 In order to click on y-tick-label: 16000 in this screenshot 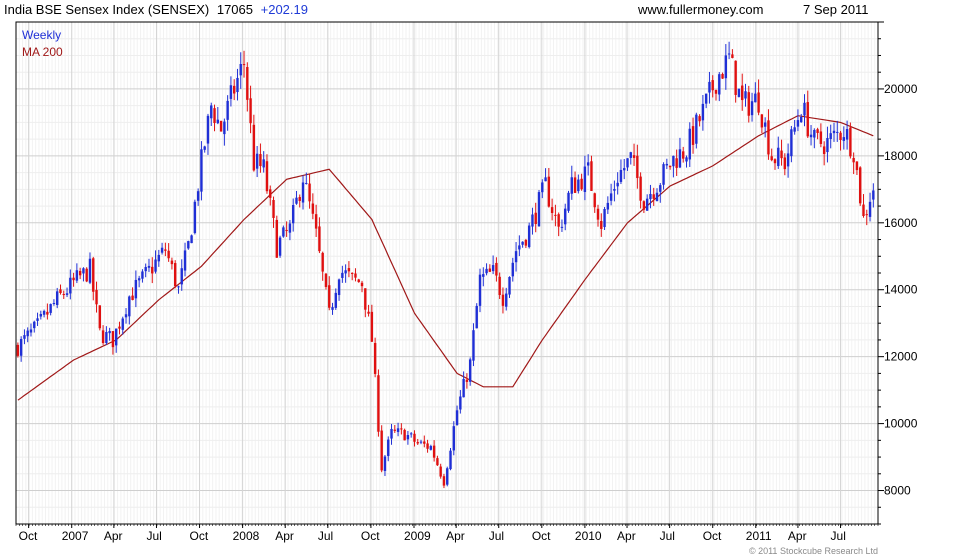, I will do `click(901, 223)`.